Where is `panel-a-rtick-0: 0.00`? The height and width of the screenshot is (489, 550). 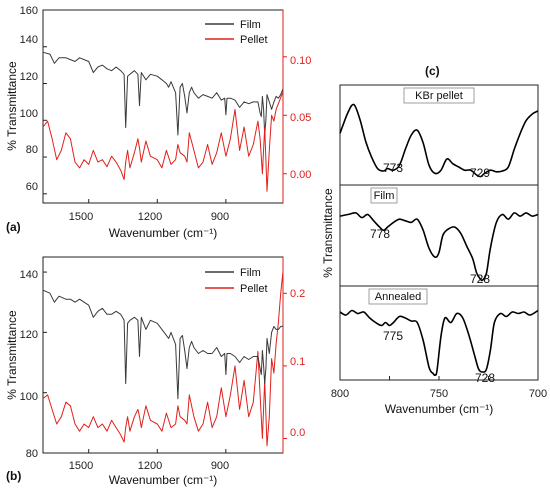 panel-a-rtick-0: 0.00 is located at coordinates (300, 175).